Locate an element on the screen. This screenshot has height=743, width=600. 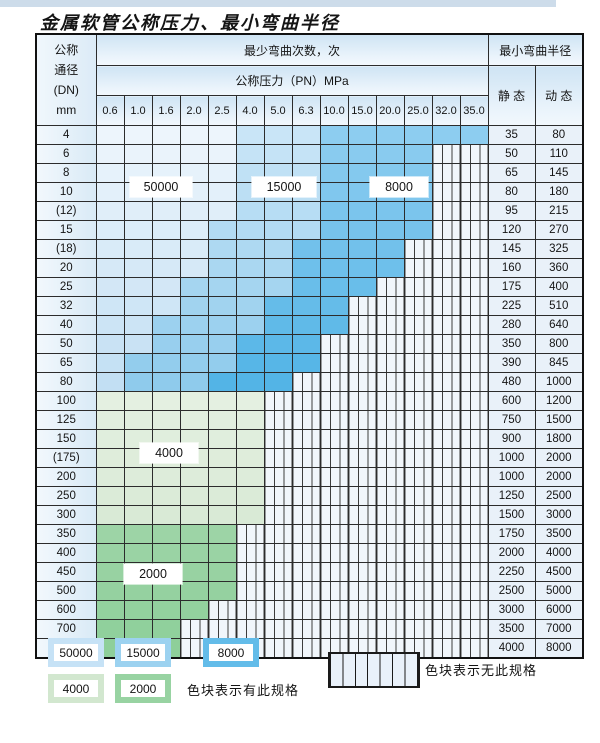
dynamic-cell: 3000 is located at coordinates (559, 515).